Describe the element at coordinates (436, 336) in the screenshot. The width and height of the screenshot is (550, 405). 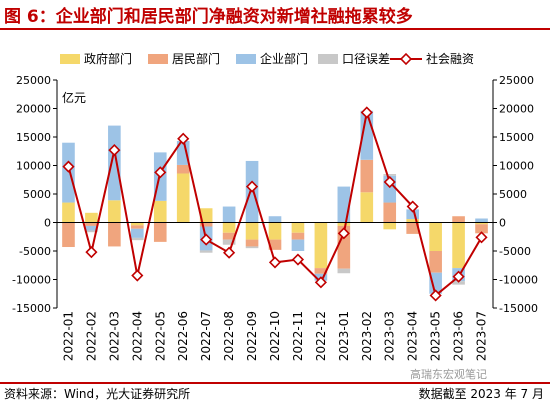
I see `x-tick-label: 2023-05` at that location.